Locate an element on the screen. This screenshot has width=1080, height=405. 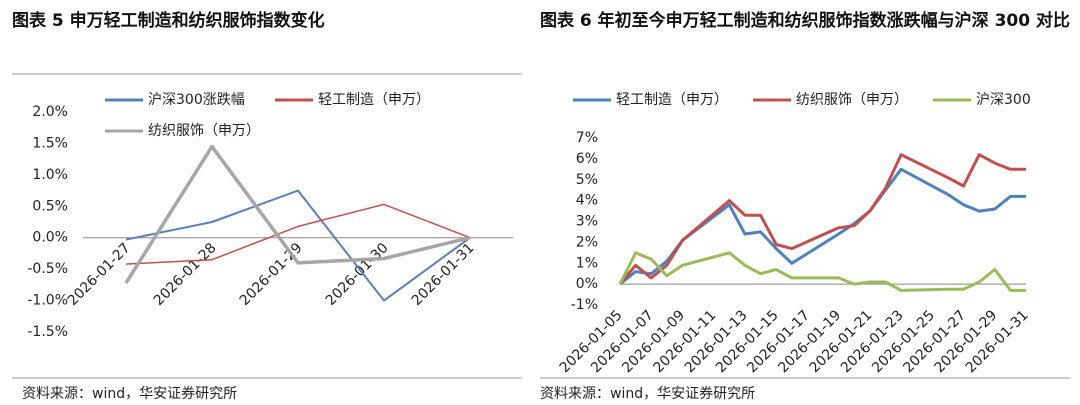
chart-title: 图表 5 申万轻工制造和纺织服饰指数变化 is located at coordinates (168, 21).